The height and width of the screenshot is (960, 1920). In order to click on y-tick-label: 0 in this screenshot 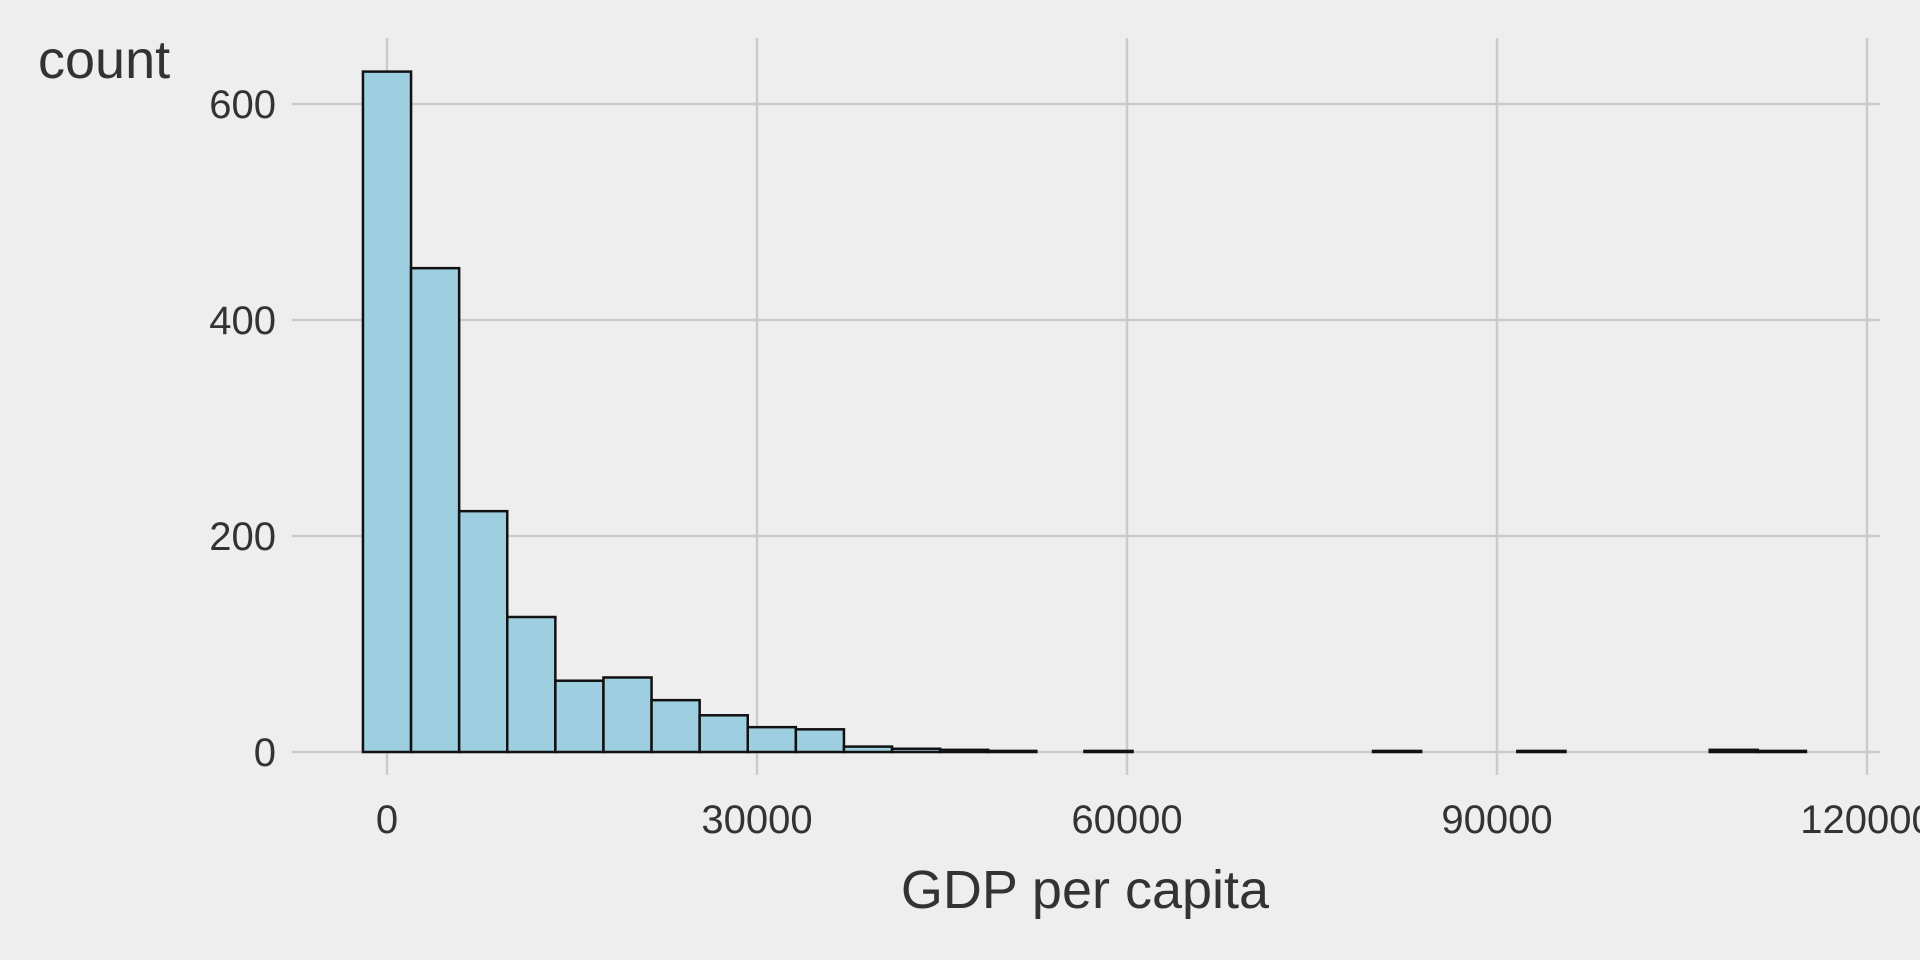, I will do `click(265, 753)`.